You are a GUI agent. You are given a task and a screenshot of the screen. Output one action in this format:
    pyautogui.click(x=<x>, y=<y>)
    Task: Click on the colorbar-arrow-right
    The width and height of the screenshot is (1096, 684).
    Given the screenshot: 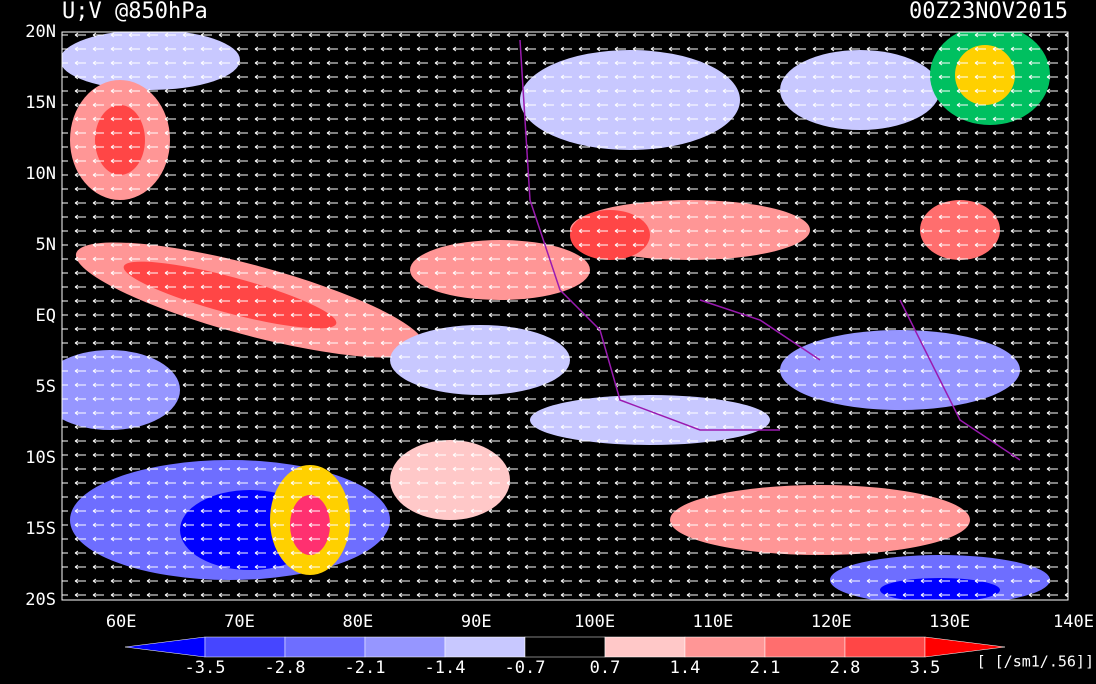 What is the action you would take?
    pyautogui.click(x=965, y=647)
    